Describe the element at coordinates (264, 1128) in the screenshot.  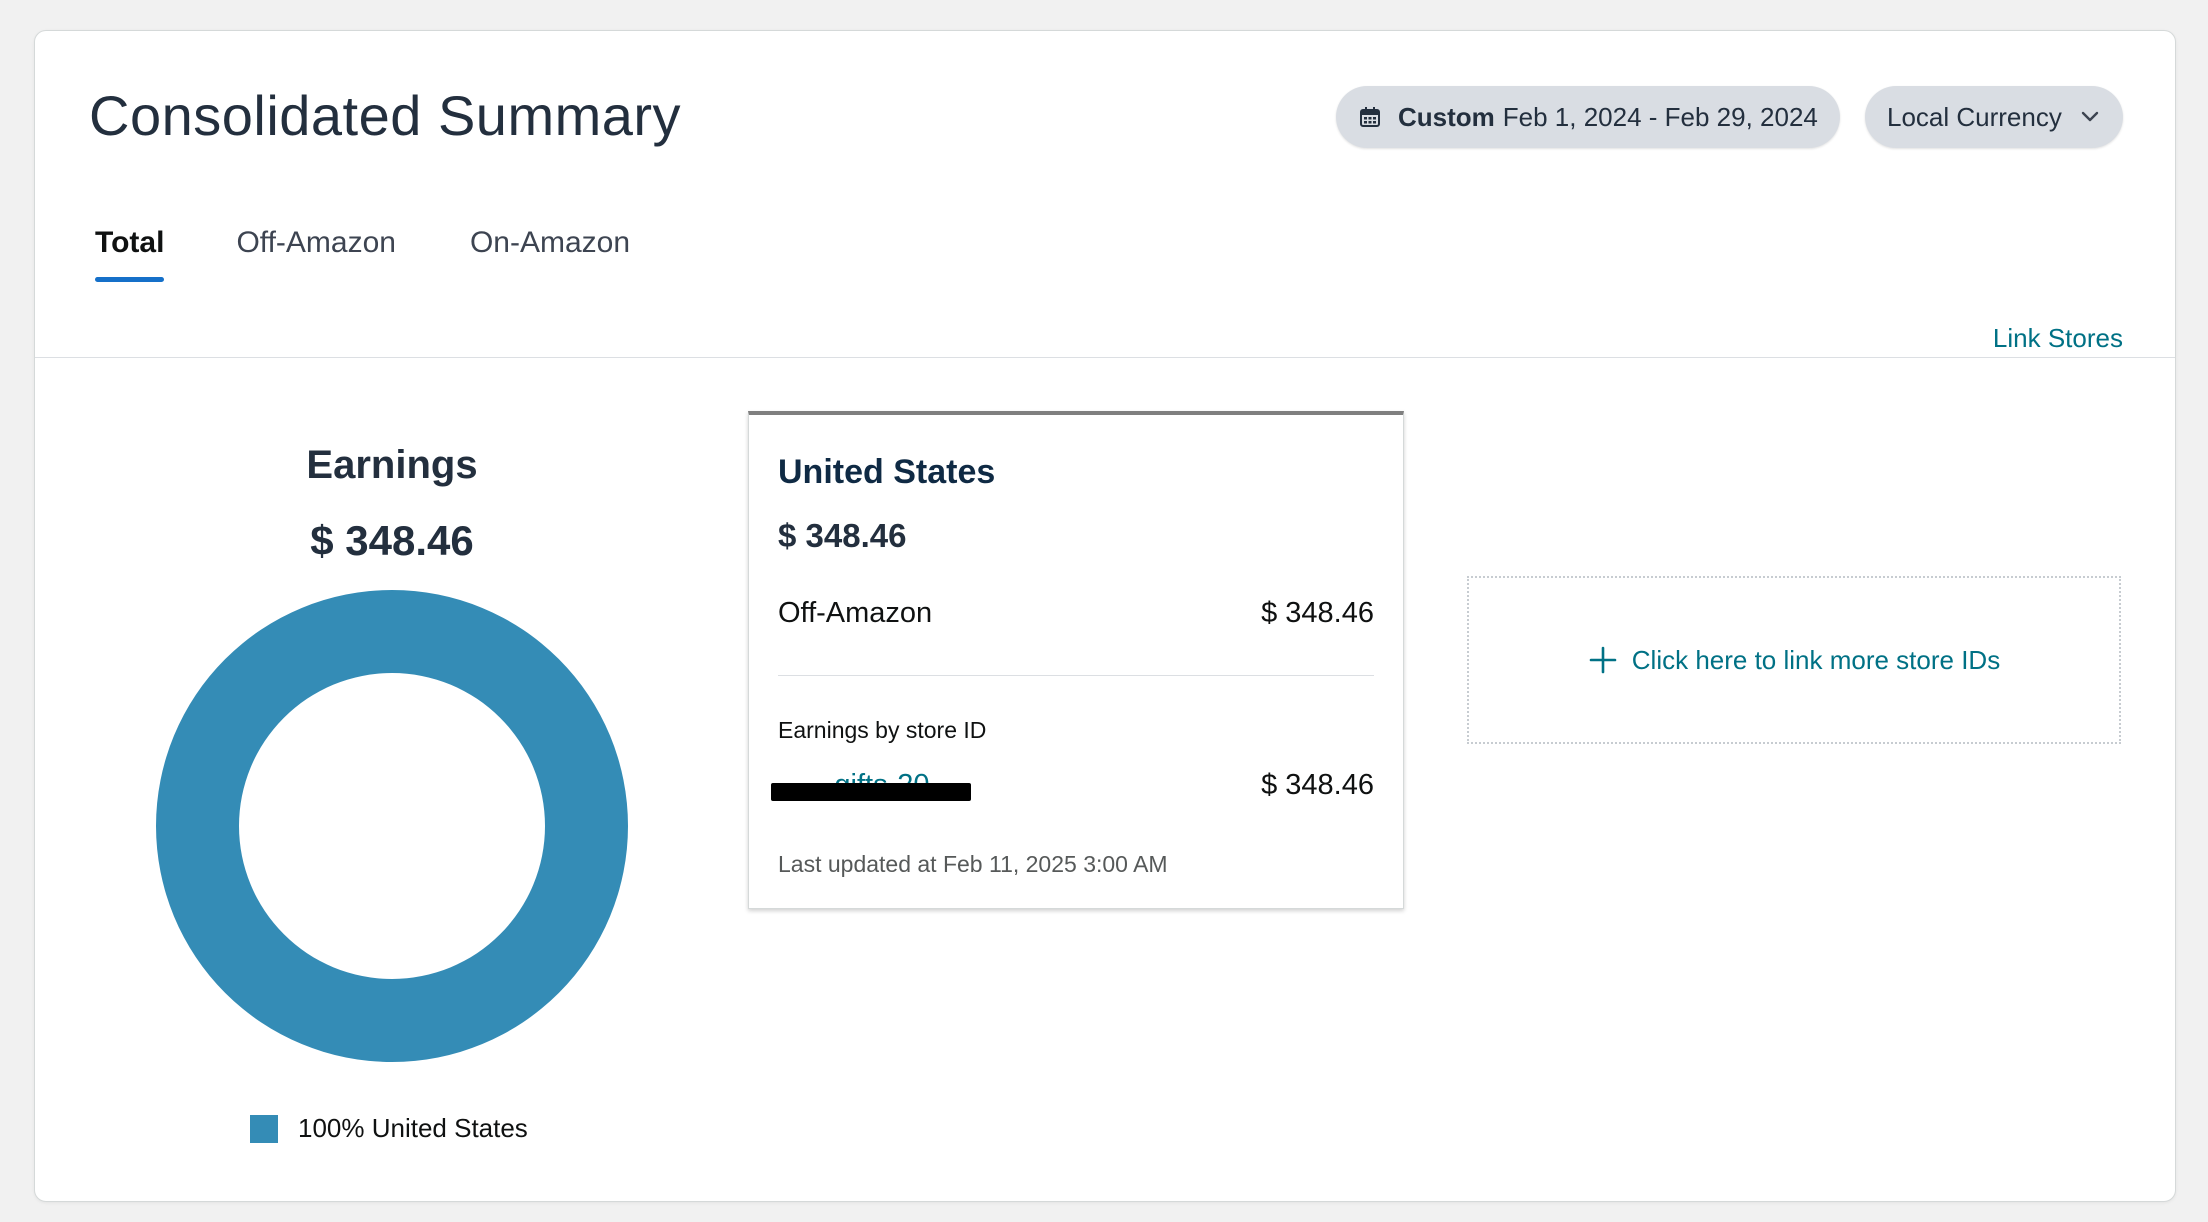
I see `legend-swatch-united-states` at that location.